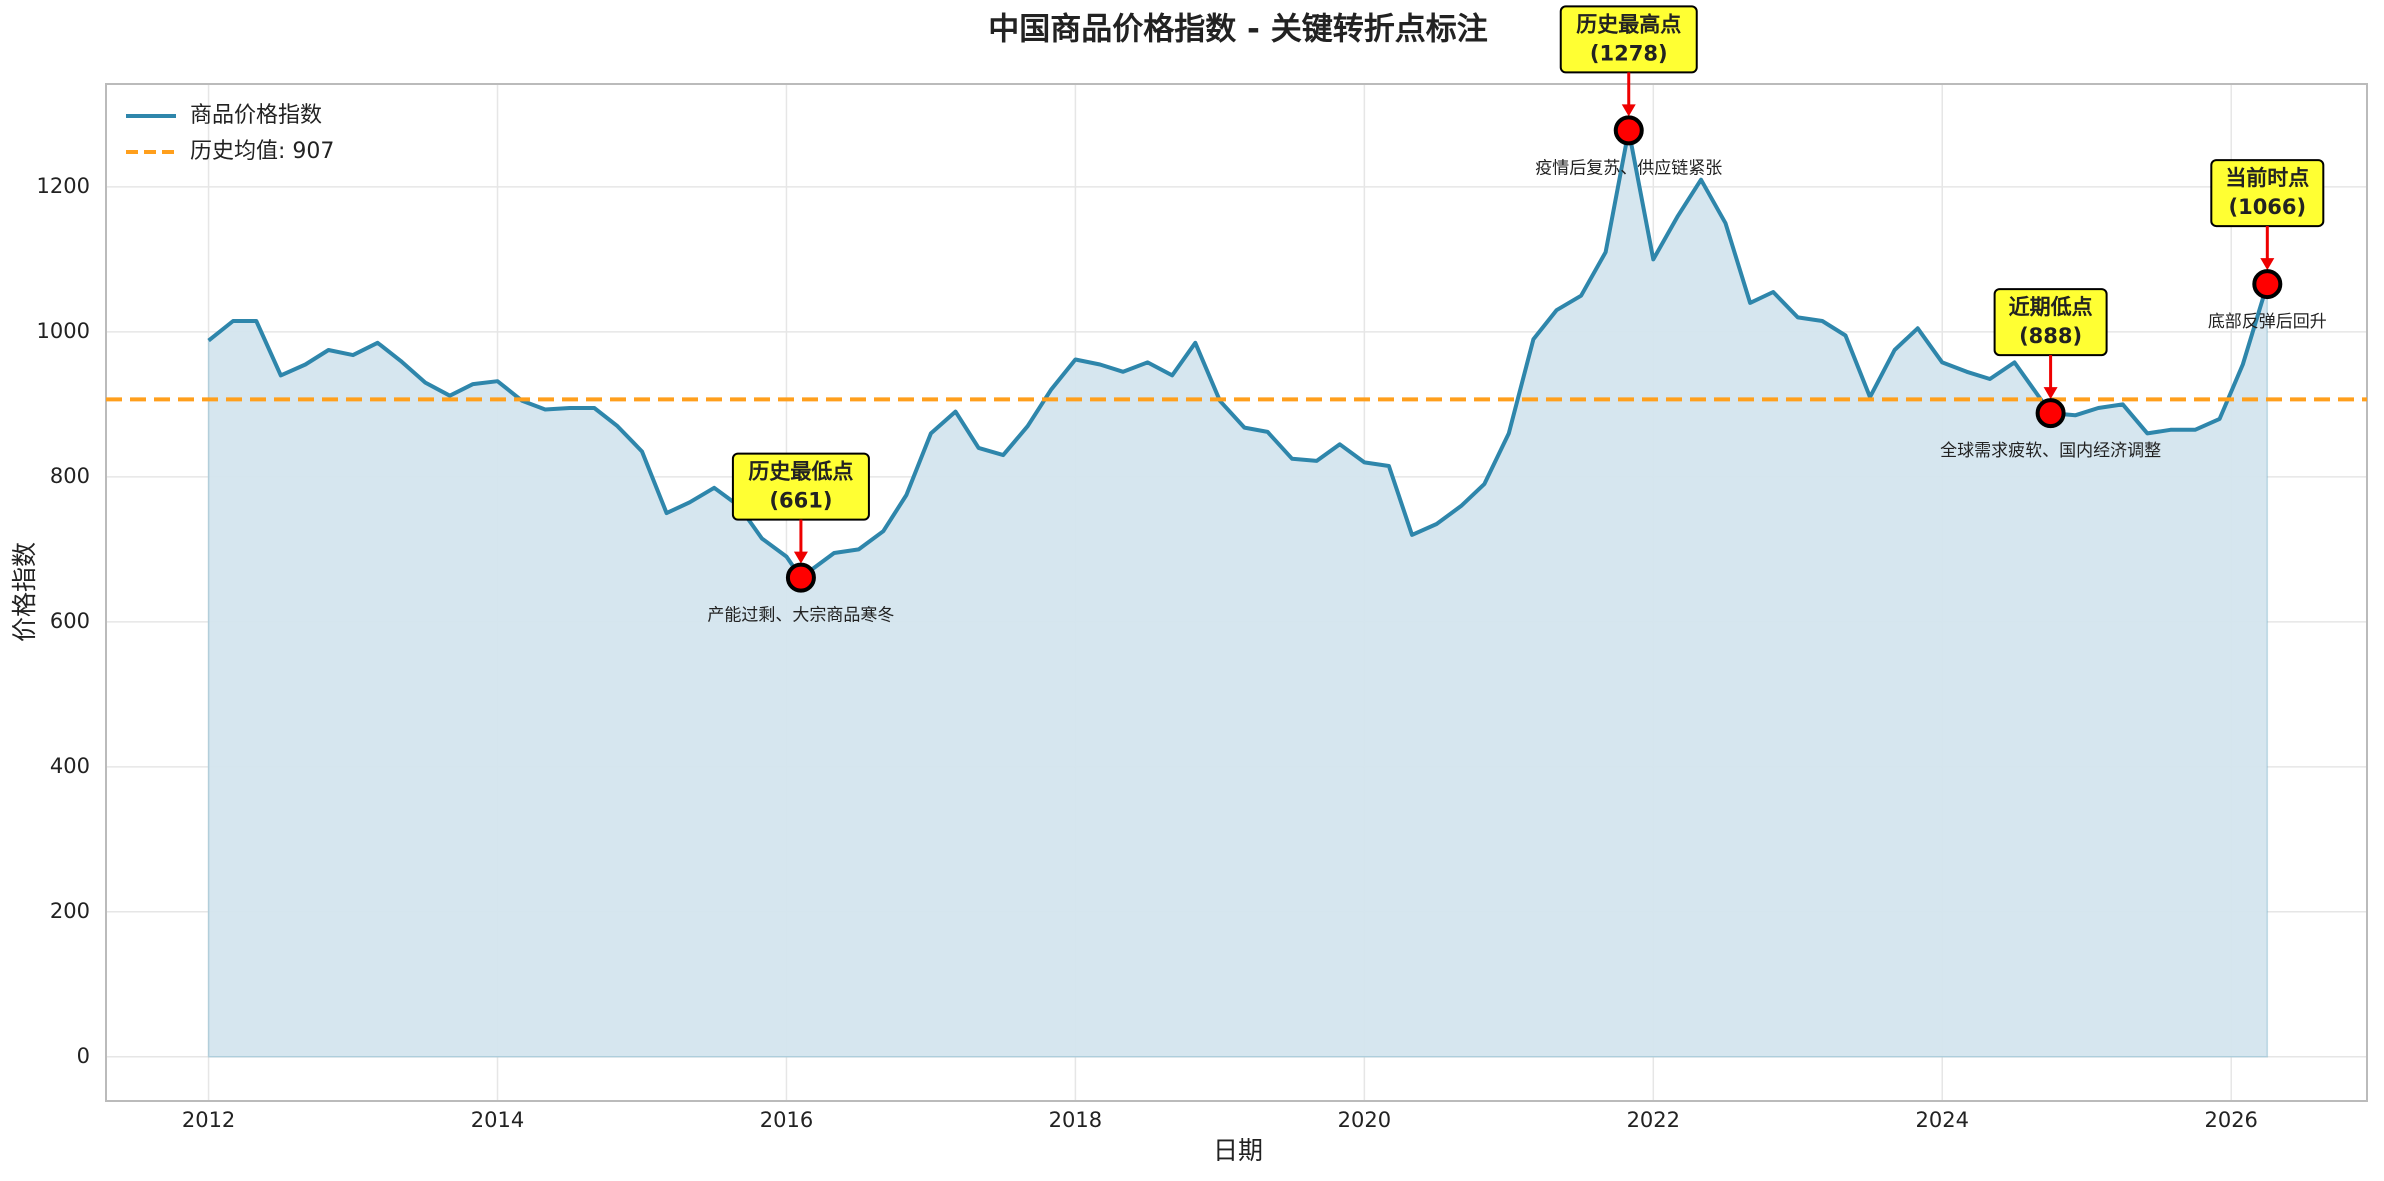 The image size is (2384, 1181). Describe the element at coordinates (497, 1120) in the screenshot. I see `x-tick-label: 2014` at that location.